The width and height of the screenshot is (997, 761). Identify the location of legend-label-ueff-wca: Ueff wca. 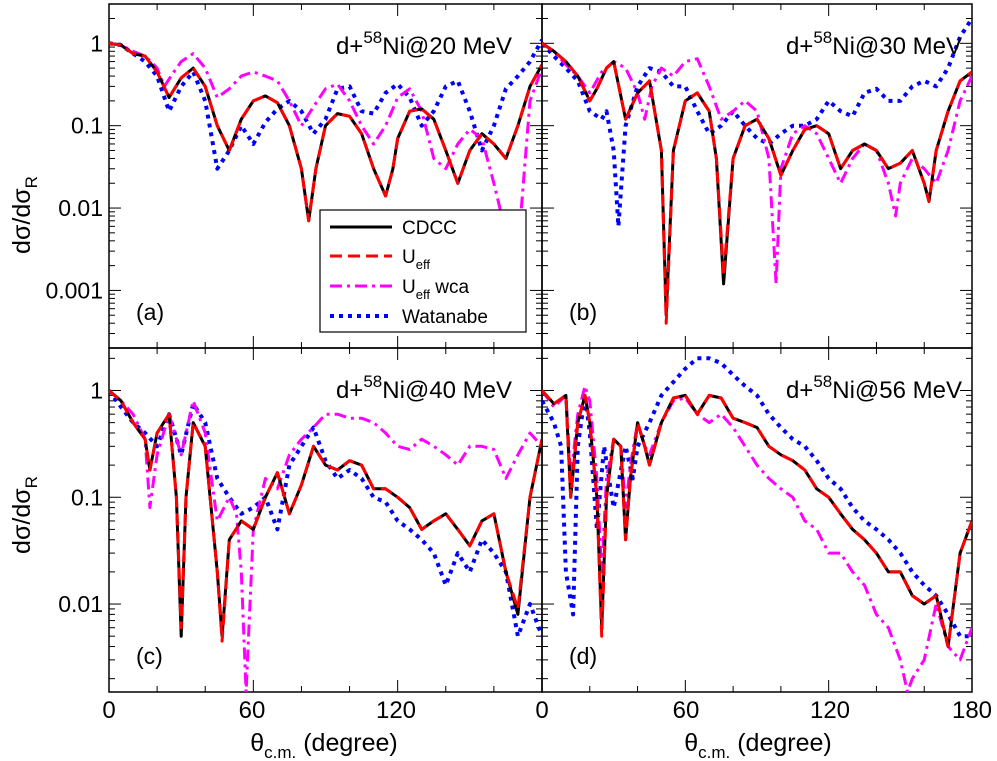
(435, 289).